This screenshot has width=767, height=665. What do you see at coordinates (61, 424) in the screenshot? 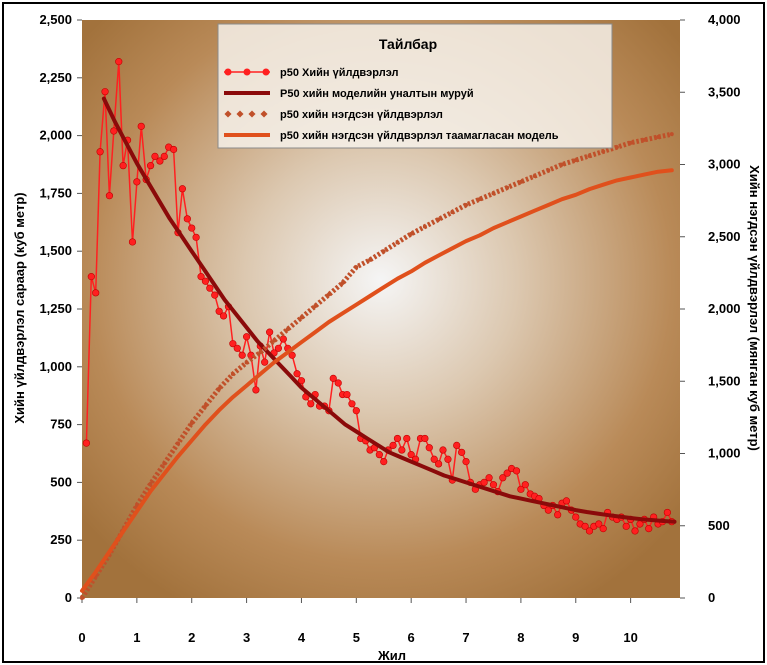
I see `y-tick-label: 750` at bounding box center [61, 424].